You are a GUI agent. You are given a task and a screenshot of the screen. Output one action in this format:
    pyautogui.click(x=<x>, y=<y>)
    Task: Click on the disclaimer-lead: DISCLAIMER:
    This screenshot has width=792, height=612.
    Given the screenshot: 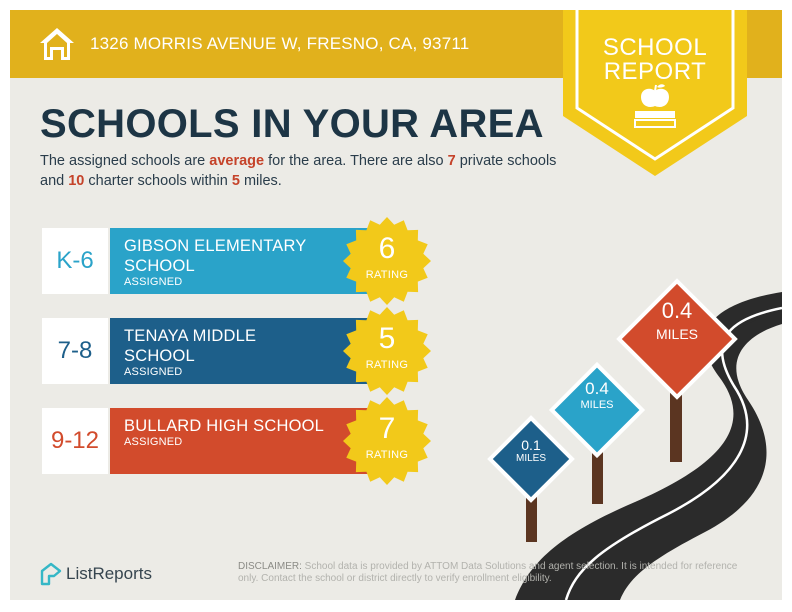 What is the action you would take?
    pyautogui.click(x=270, y=566)
    